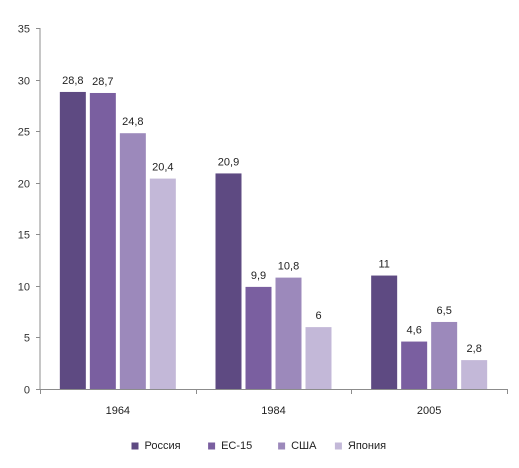 Image resolution: width=519 pixels, height=468 pixels. What do you see at coordinates (274, 403) in the screenshot?
I see `x-axis: 1964 1984 2005` at bounding box center [274, 403].